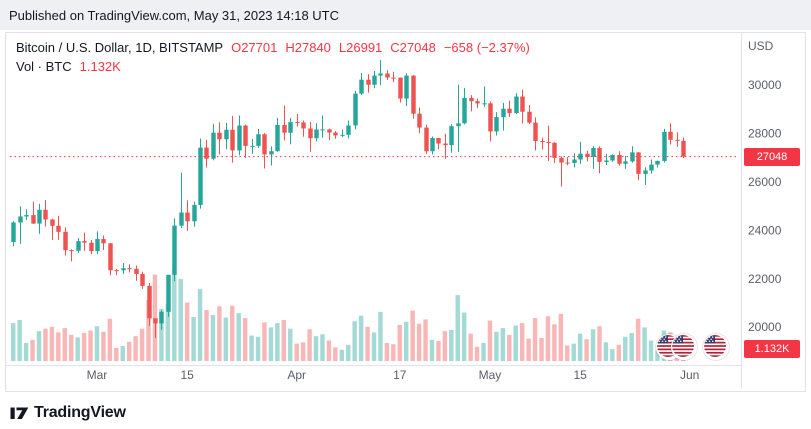 The width and height of the screenshot is (811, 429). I want to click on price-tick-label: 28000, so click(765, 134).